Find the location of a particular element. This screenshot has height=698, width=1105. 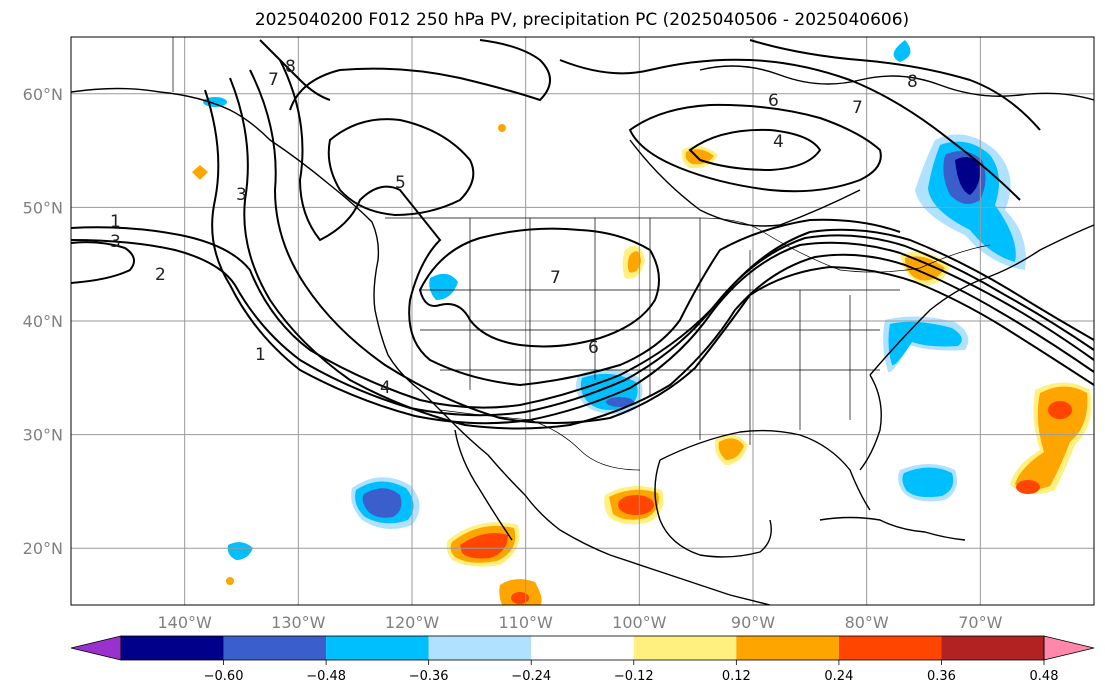

pv-contour-11-closed is located at coordinates (755, 148).